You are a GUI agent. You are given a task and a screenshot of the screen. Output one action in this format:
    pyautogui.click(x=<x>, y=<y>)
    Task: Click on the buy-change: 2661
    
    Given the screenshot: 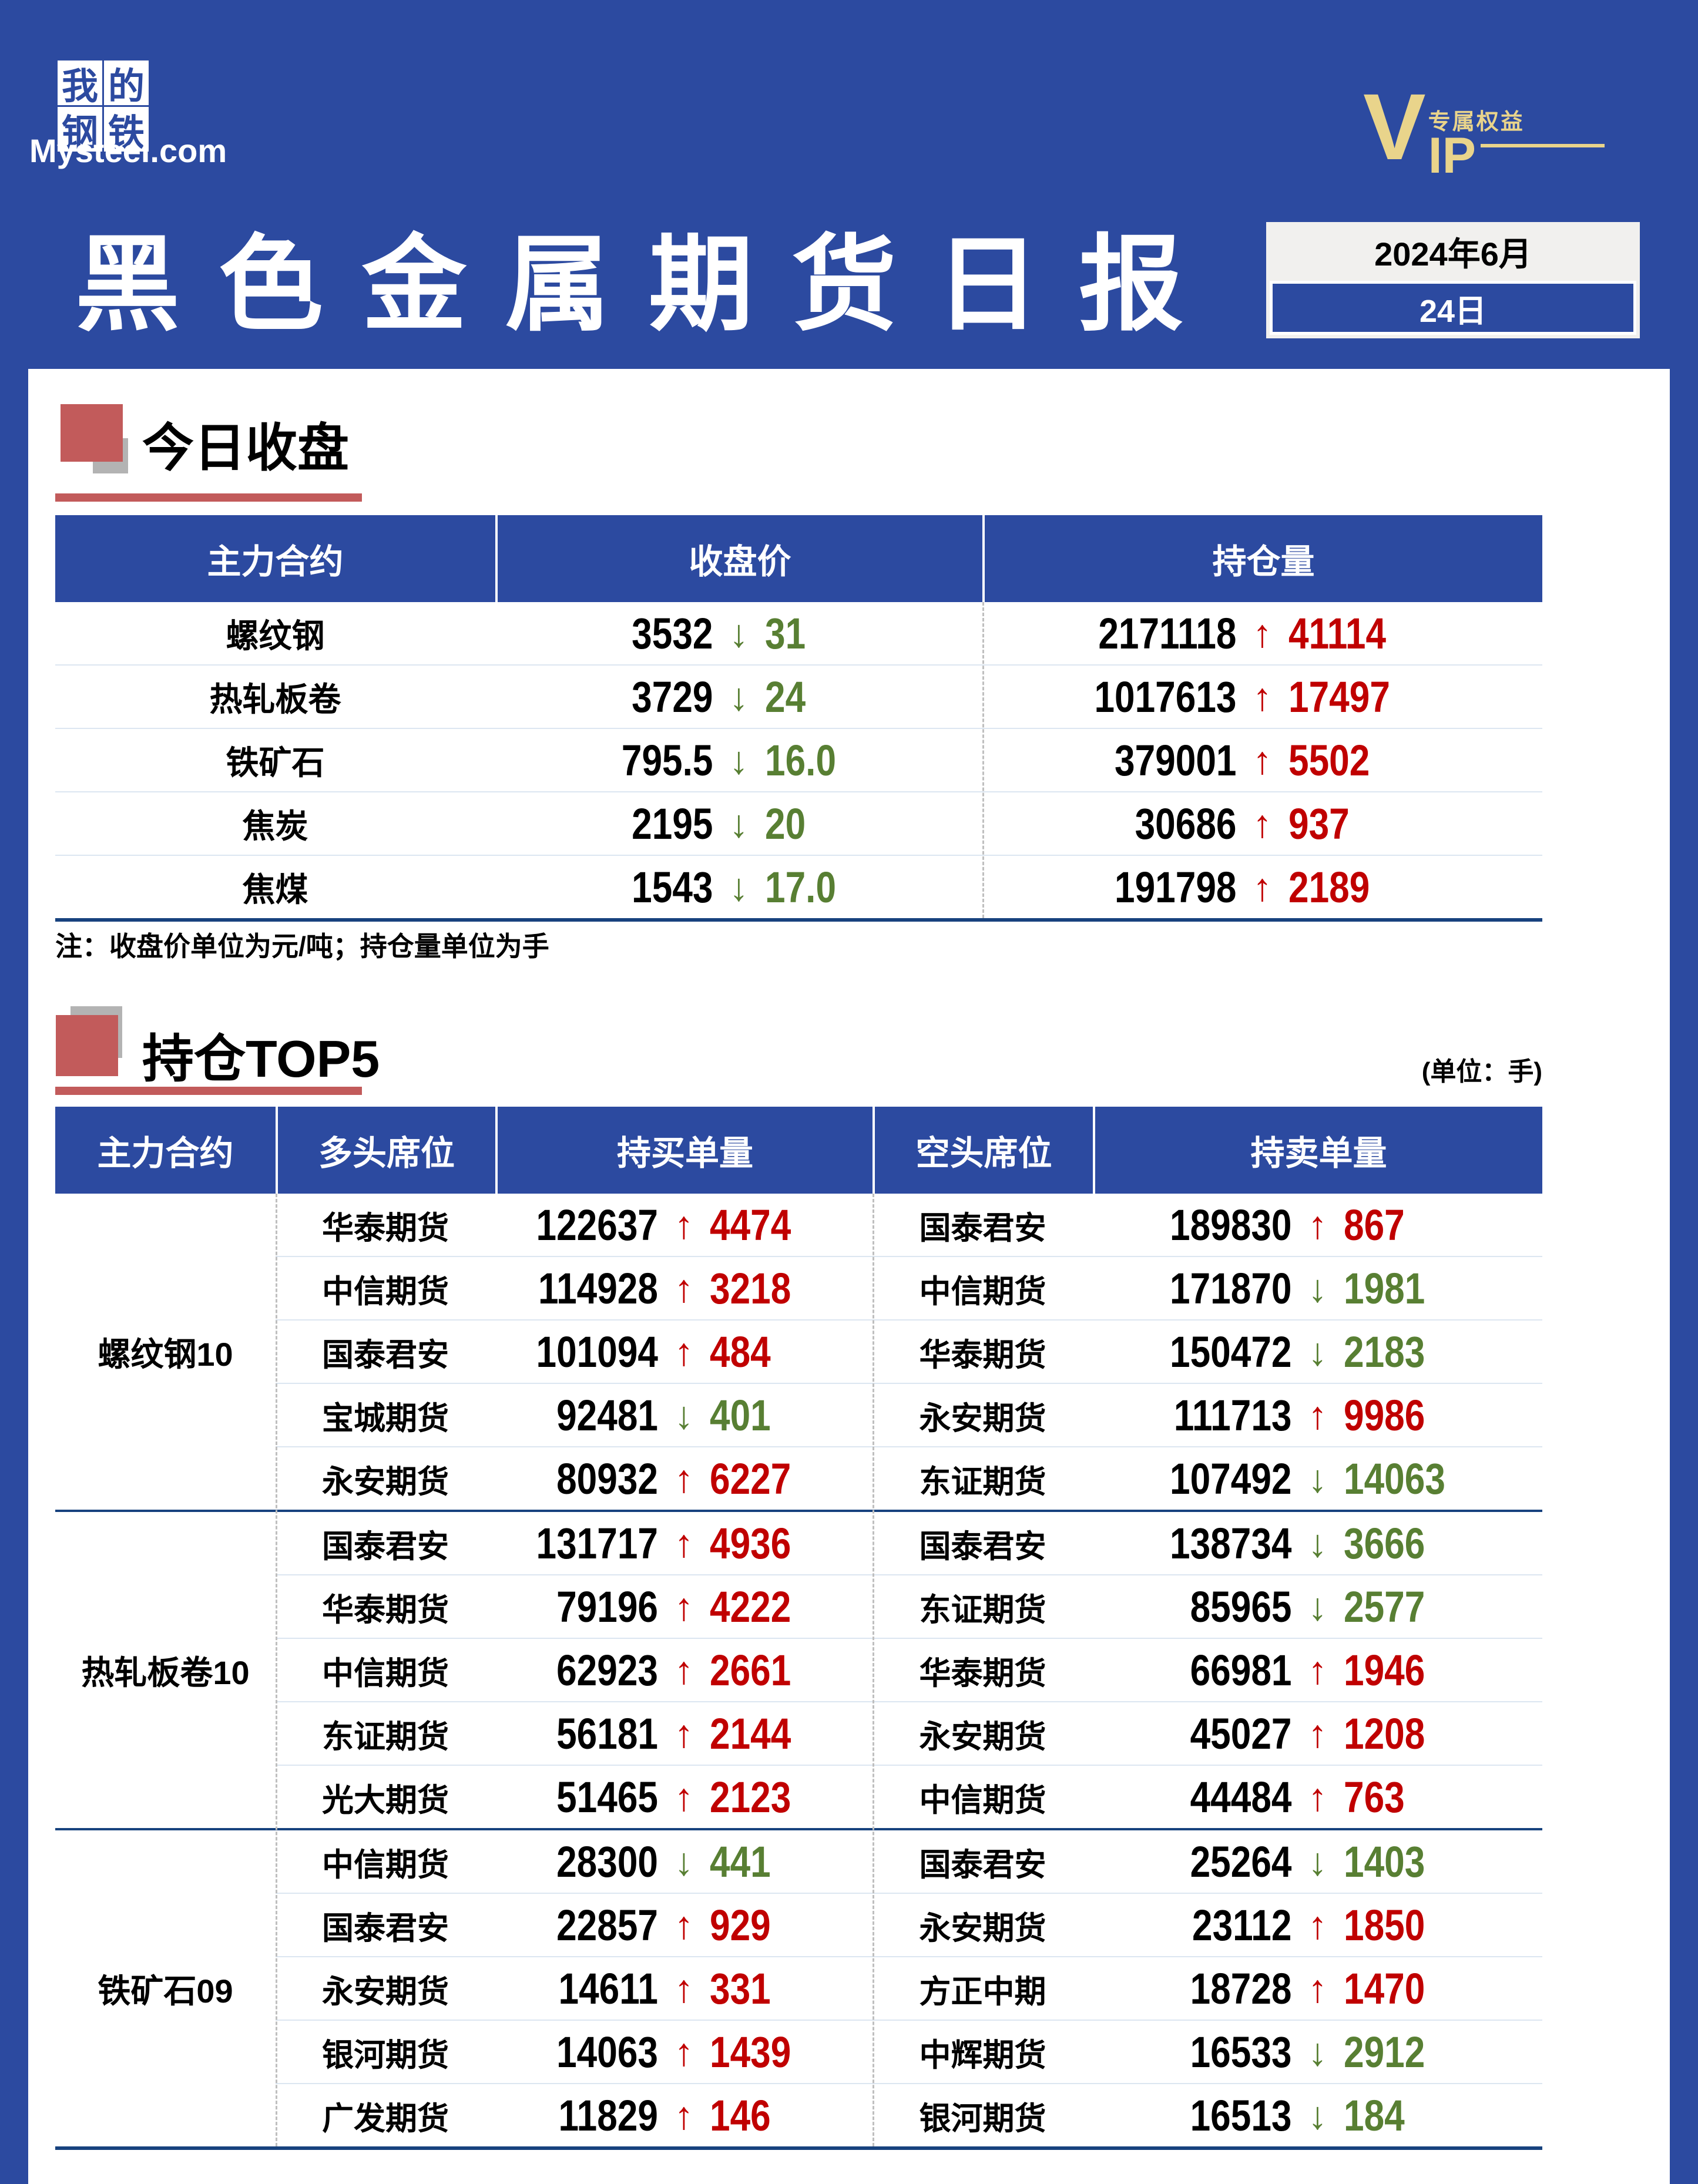 What is the action you would take?
    pyautogui.click(x=751, y=1670)
    